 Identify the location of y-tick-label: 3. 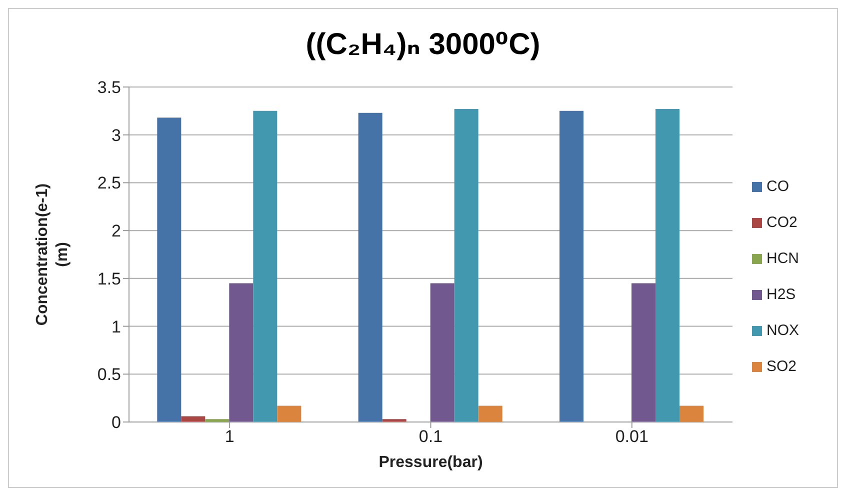
(116, 135).